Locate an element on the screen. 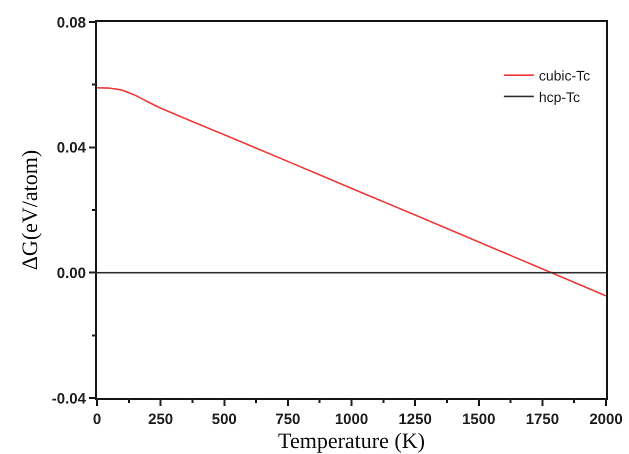 The height and width of the screenshot is (454, 629). x-tick-label: 1000 is located at coordinates (351, 419).